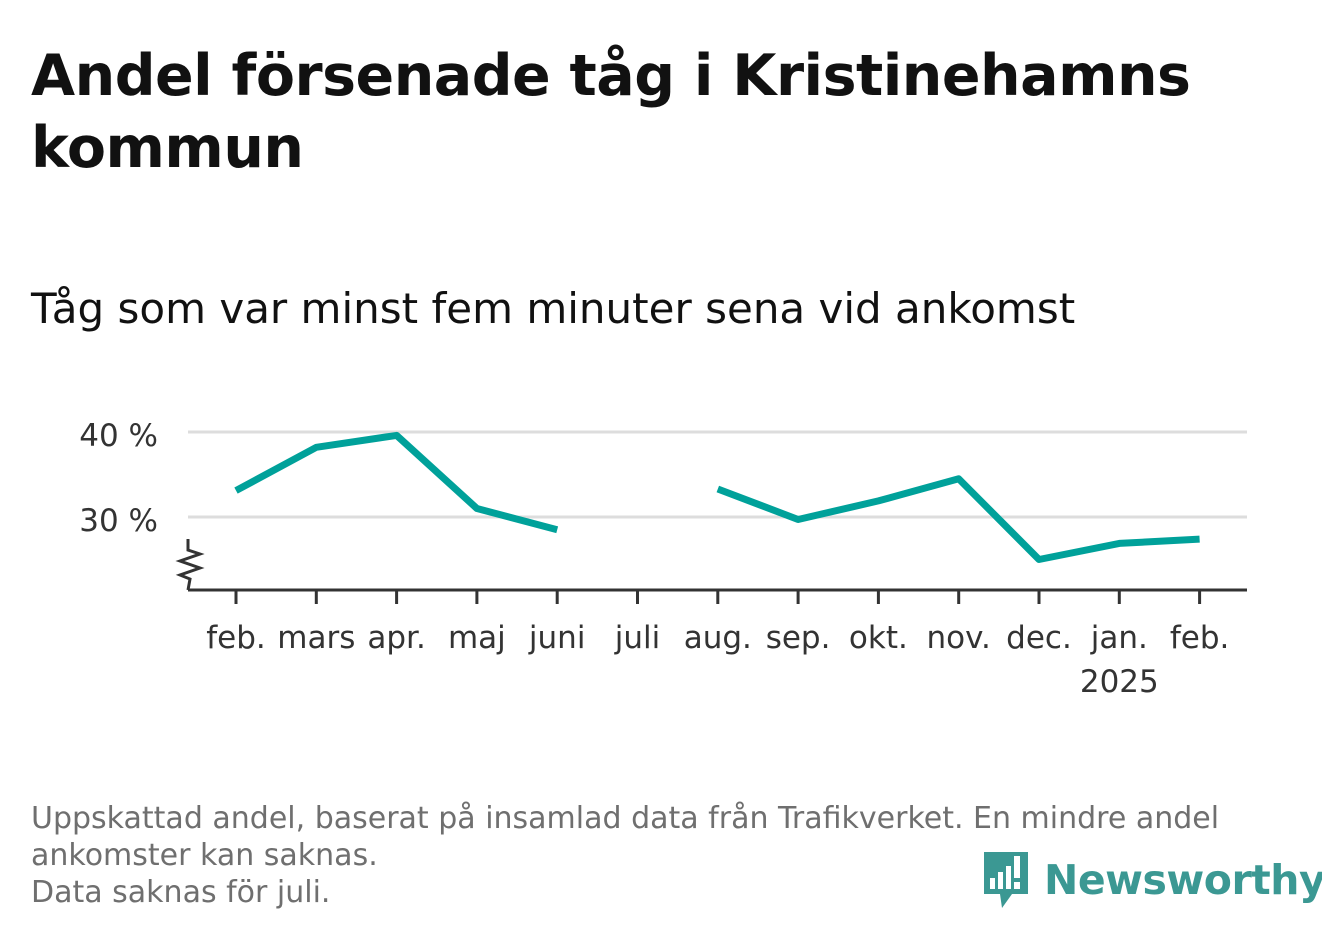  What do you see at coordinates (878, 638) in the screenshot?
I see `x-tick-label: okt.` at bounding box center [878, 638].